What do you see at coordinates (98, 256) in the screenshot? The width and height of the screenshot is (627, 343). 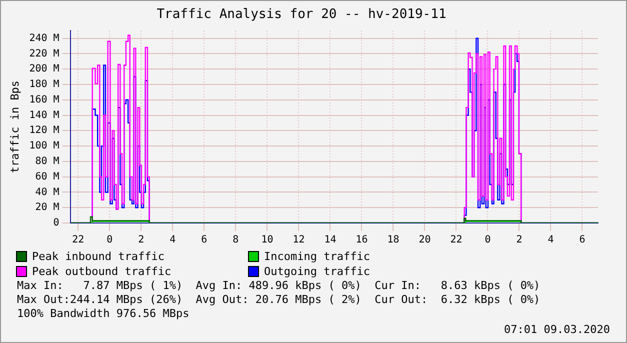 I see `legend-label: Peak inbound traffic` at bounding box center [98, 256].